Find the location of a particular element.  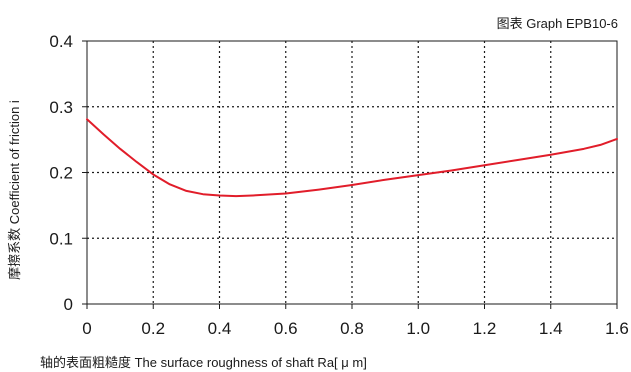

y-tick-label: 0.2 is located at coordinates (61, 173).